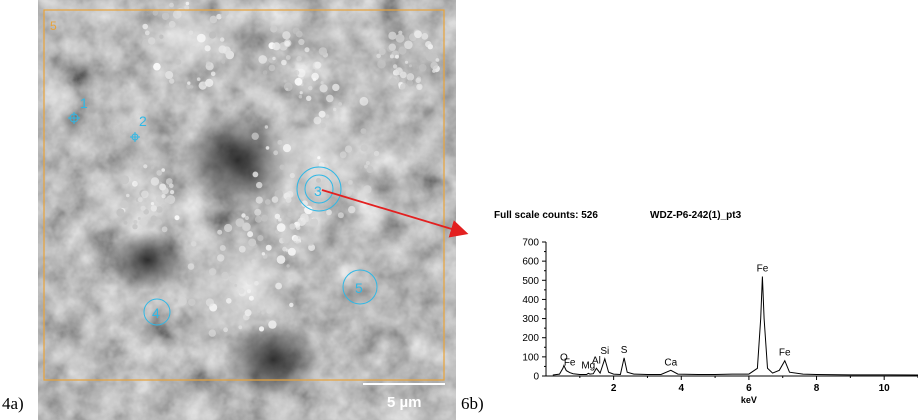 This screenshot has height=420, width=918. What do you see at coordinates (530, 281) in the screenshot?
I see `y-tick-label: 500` at bounding box center [530, 281].